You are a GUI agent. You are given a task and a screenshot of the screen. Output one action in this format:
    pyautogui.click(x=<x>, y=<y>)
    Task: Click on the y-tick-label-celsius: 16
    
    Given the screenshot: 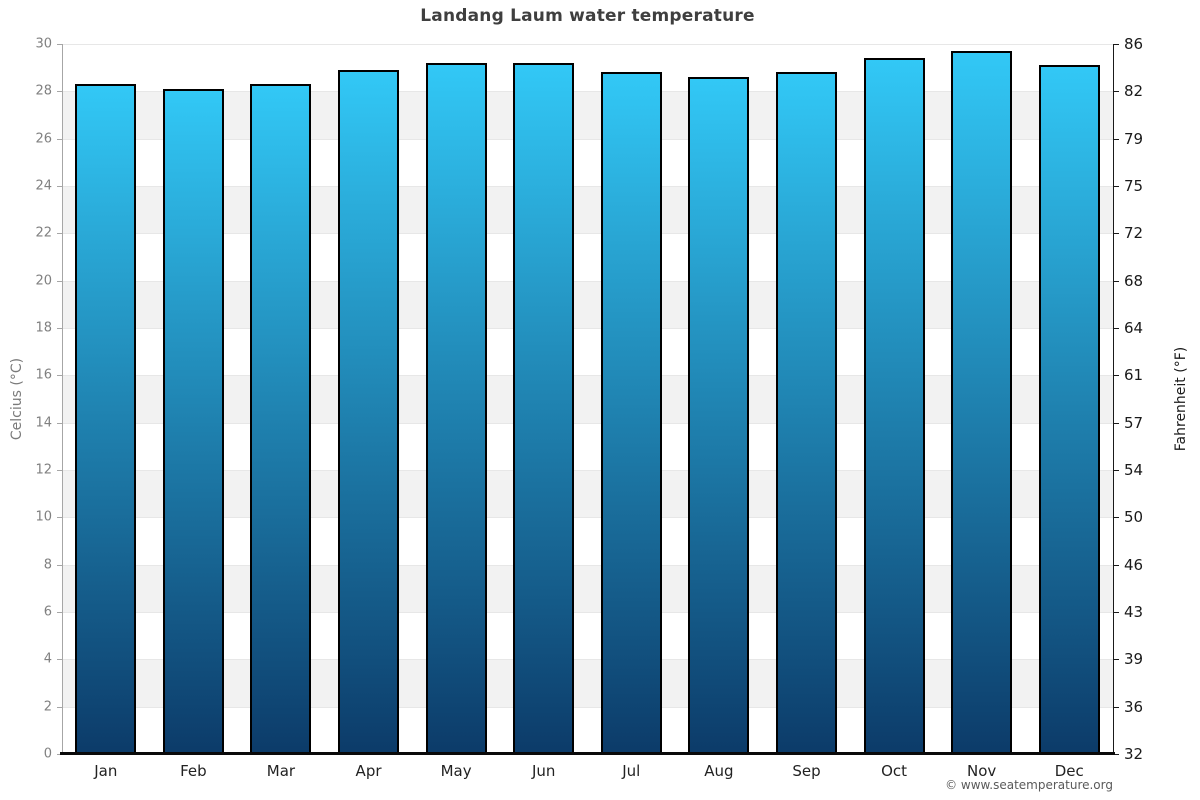 What is the action you would take?
    pyautogui.click(x=43, y=375)
    